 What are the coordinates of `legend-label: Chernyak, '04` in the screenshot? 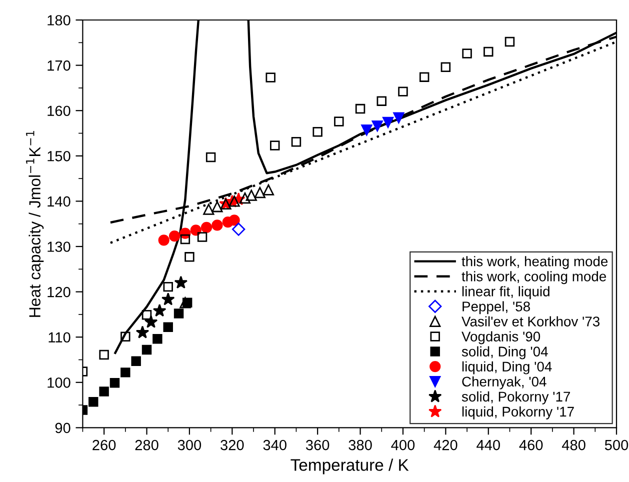 It's located at (504, 383).